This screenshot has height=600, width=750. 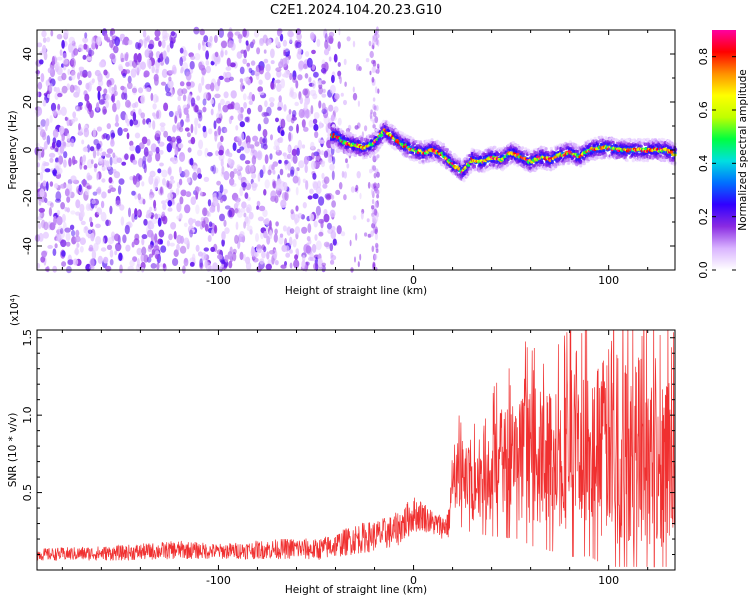 I want to click on y-tick-label: 0, so click(x=27, y=150).